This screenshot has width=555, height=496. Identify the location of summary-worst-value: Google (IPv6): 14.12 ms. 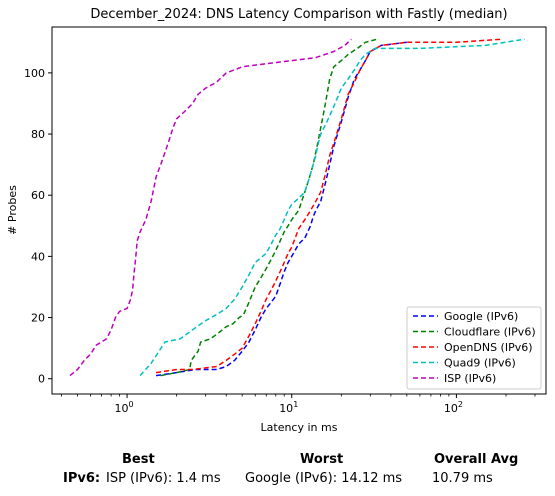
(324, 478).